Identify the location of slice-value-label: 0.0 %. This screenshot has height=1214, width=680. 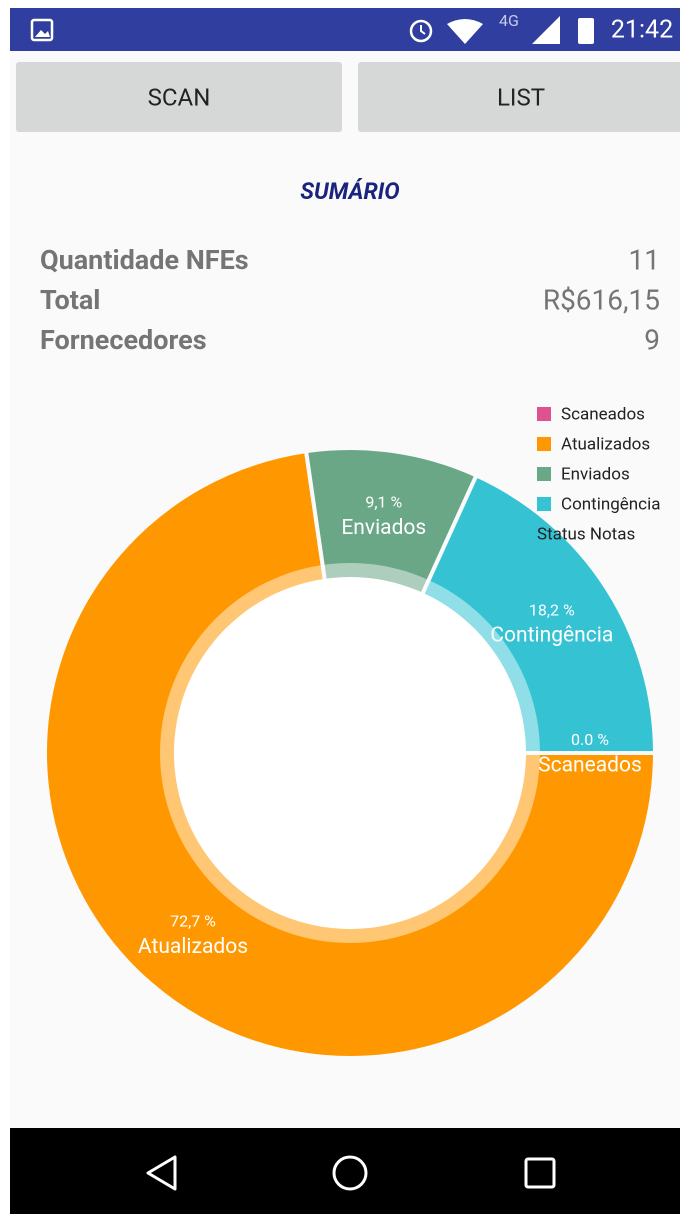
(590, 739).